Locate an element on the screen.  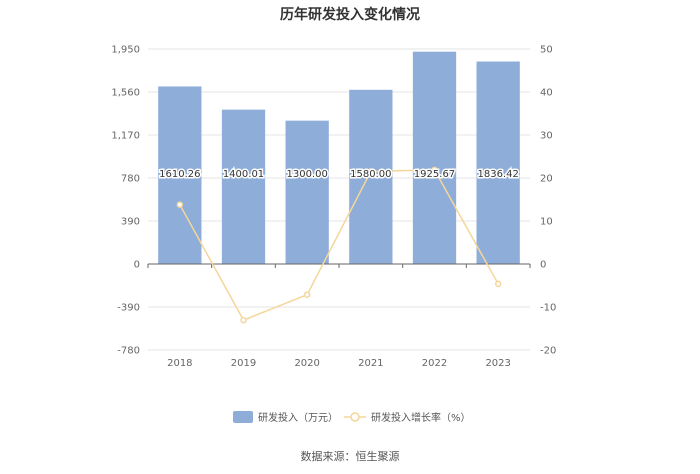
y-left-tick-label: 1,560 is located at coordinates (125, 93).